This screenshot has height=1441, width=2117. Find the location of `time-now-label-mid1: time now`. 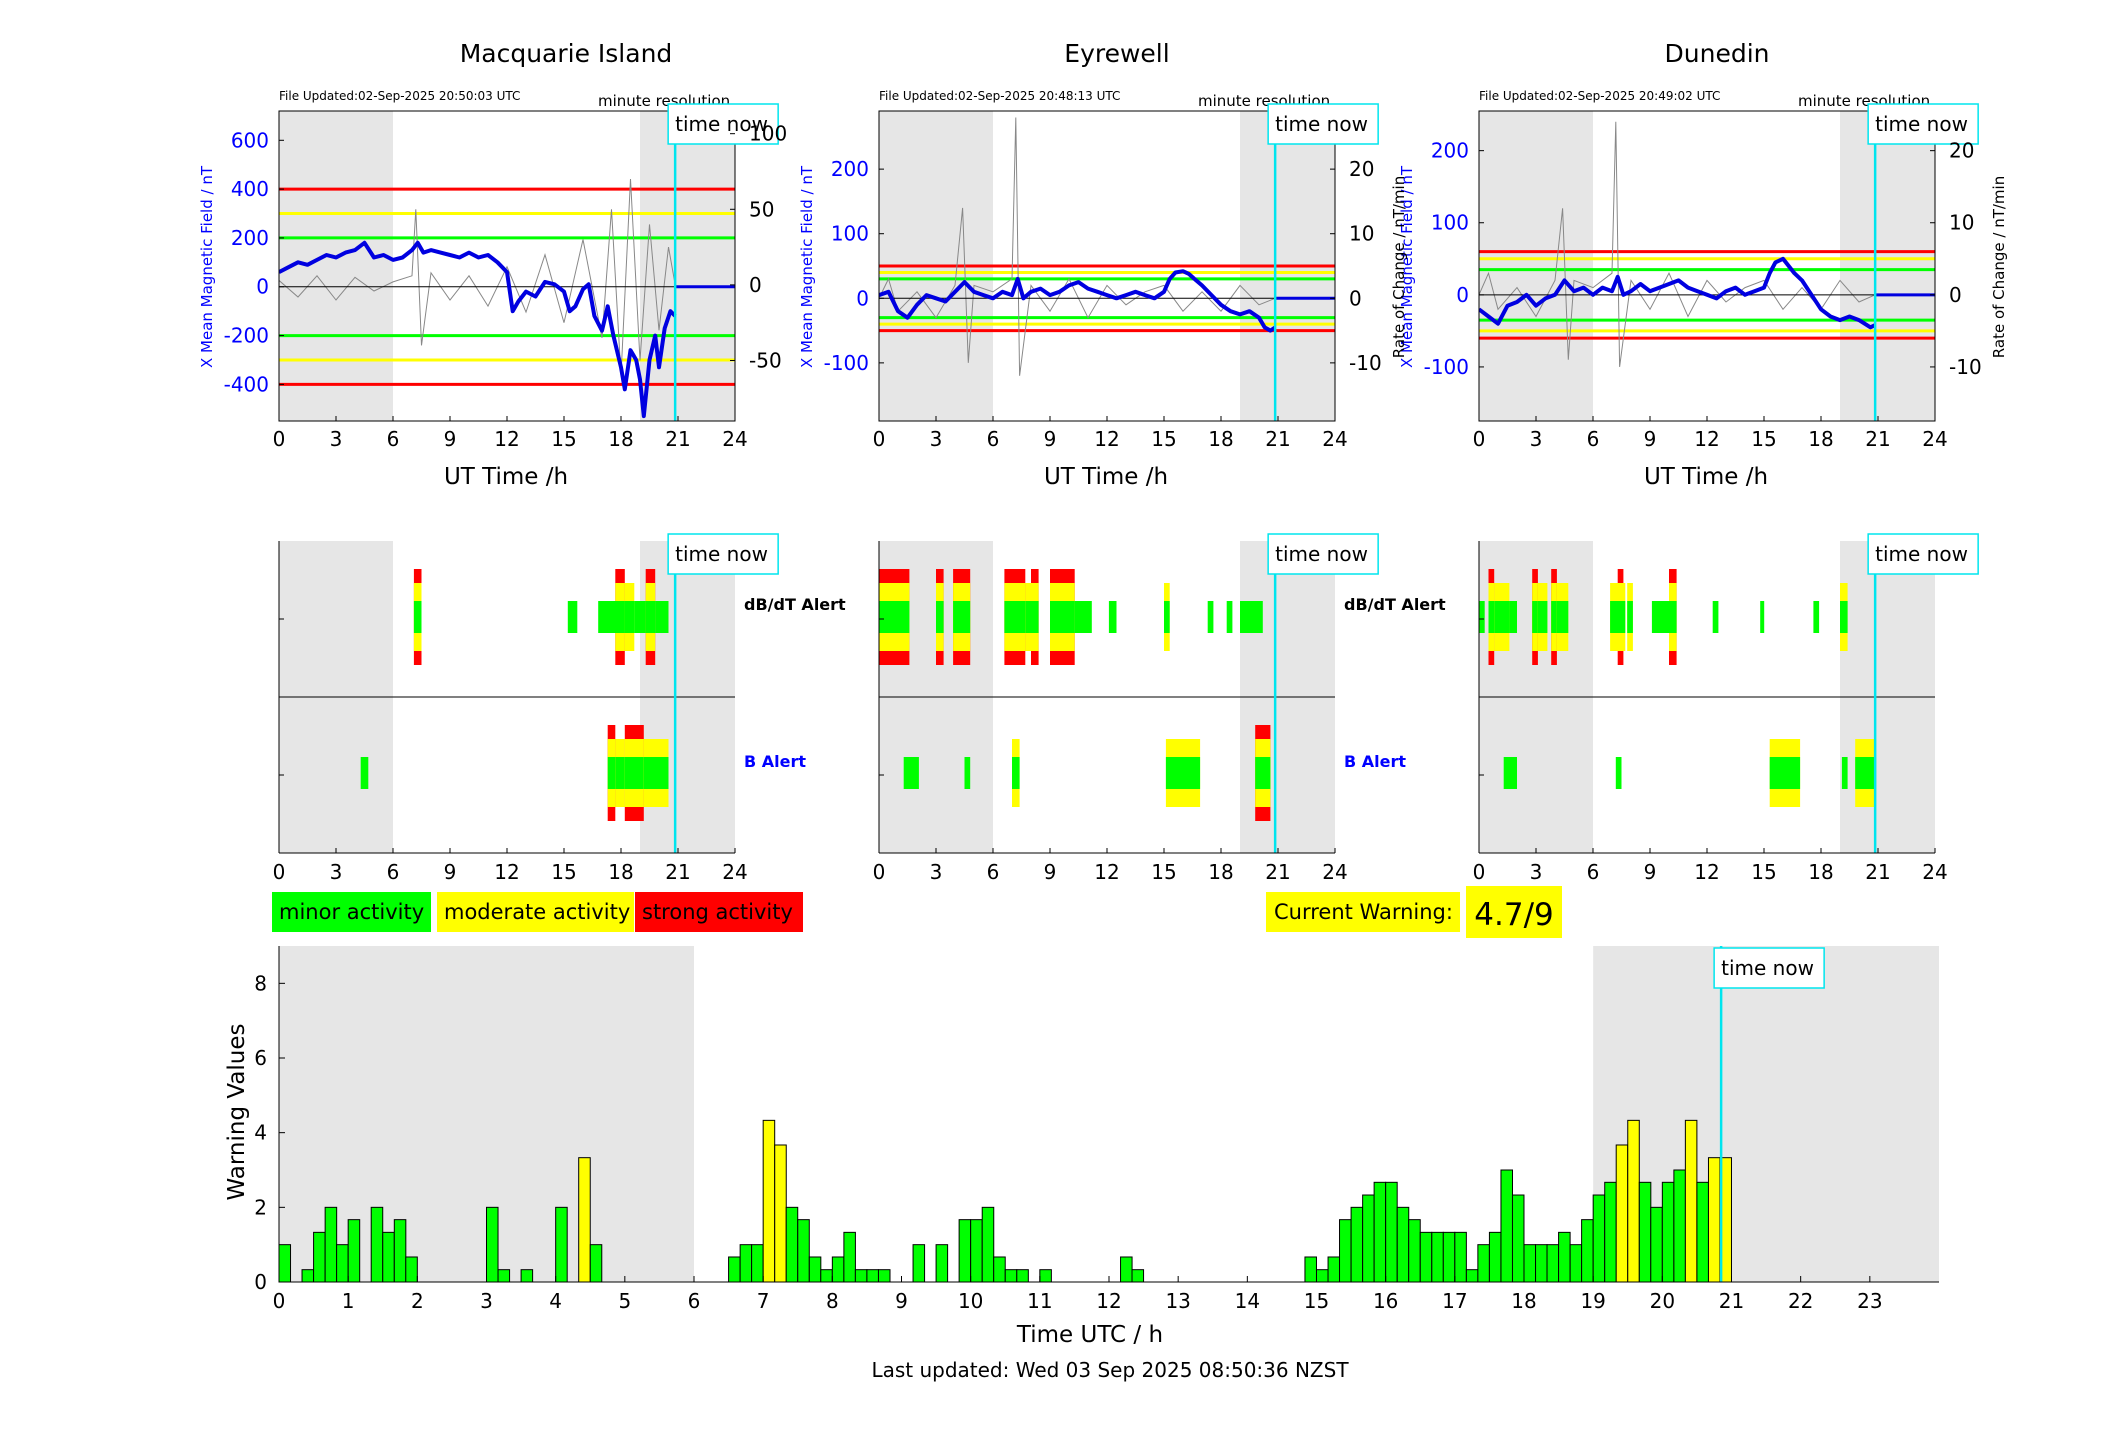

time-now-label-mid1: time now is located at coordinates (1321, 554).